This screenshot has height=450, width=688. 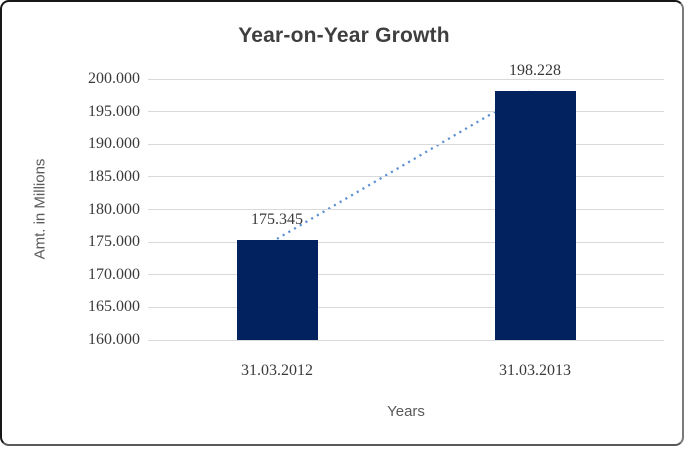 What do you see at coordinates (277, 370) in the screenshot?
I see `x-tick-label: 31.03.2012` at bounding box center [277, 370].